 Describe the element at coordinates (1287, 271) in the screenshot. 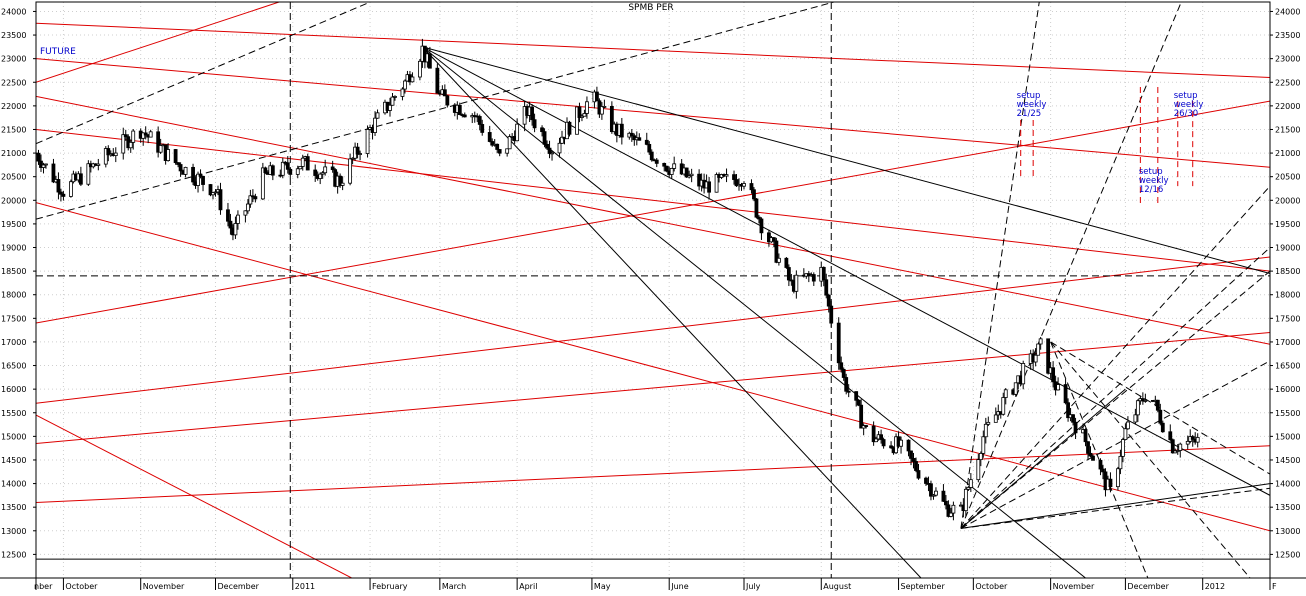

I see `y-tick-label-right: 18500` at that location.